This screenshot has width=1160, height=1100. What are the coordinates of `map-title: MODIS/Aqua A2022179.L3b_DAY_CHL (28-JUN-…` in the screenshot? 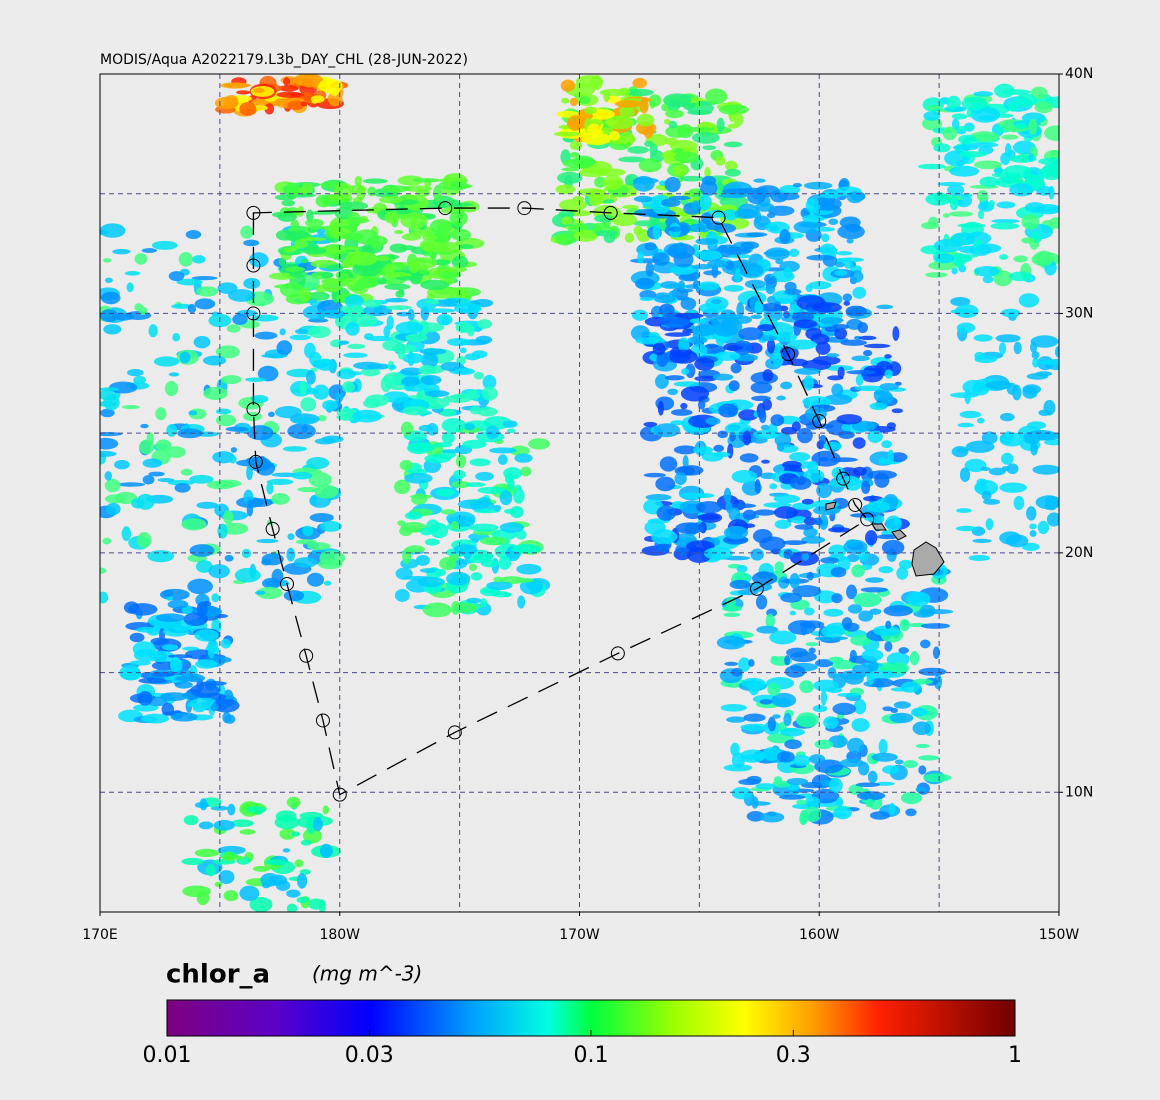 It's located at (284, 60).